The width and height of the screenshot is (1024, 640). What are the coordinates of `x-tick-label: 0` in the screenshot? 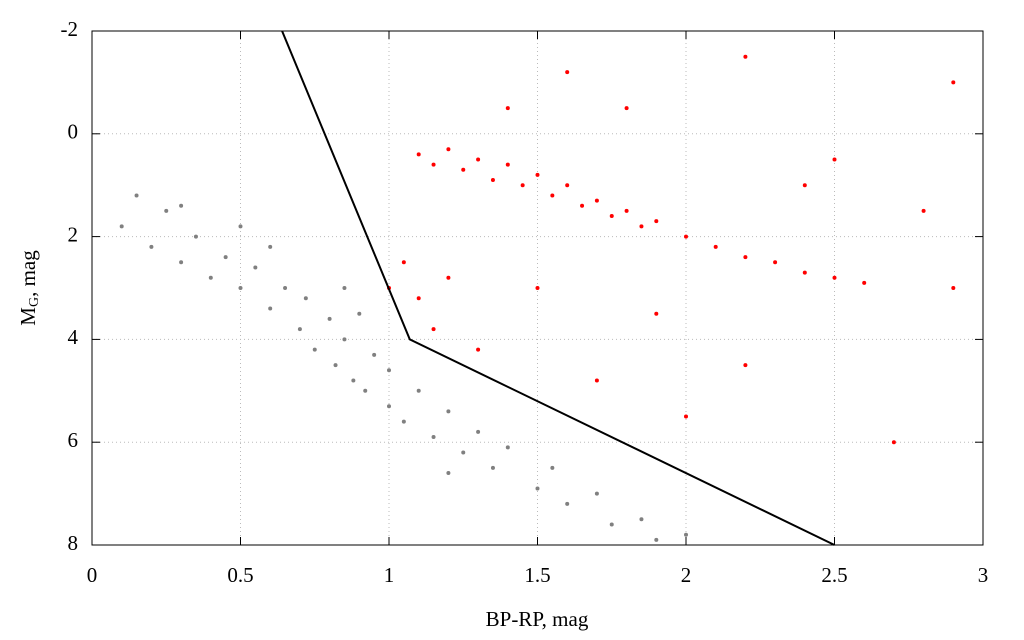 It's located at (92, 575).